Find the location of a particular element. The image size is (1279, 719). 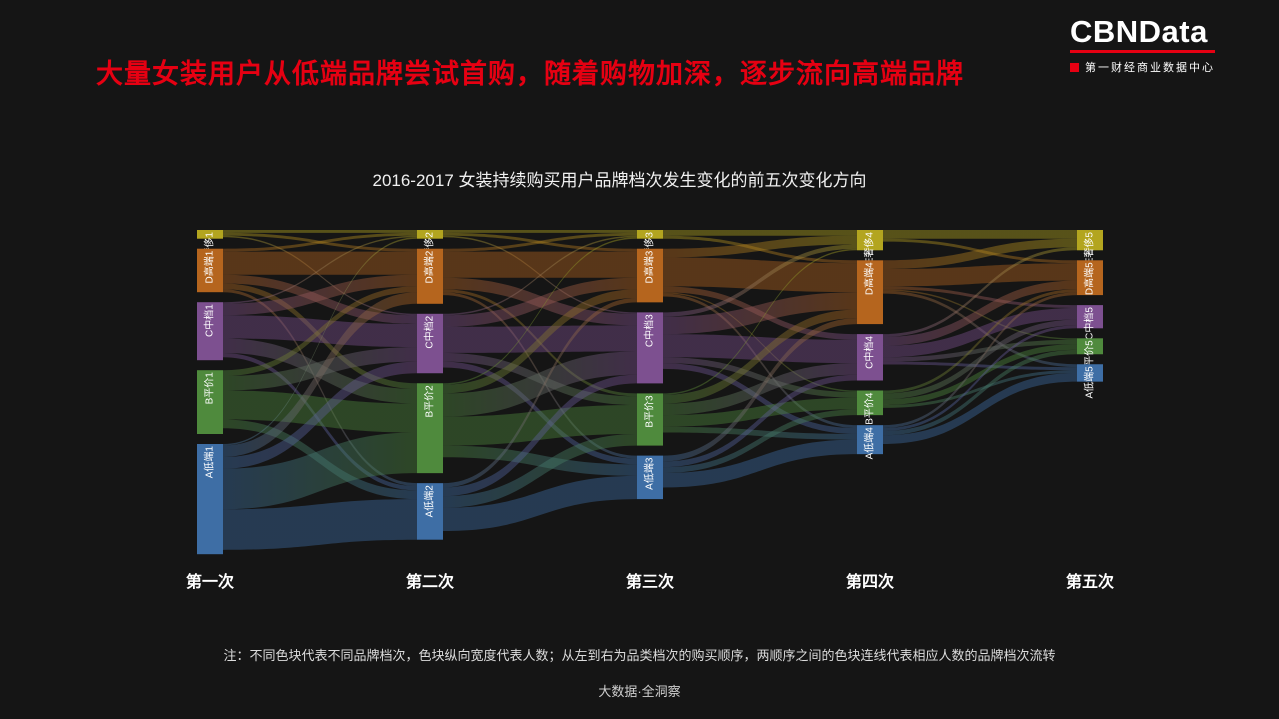

node-label: E奢侈5 is located at coordinates (1089, 248).